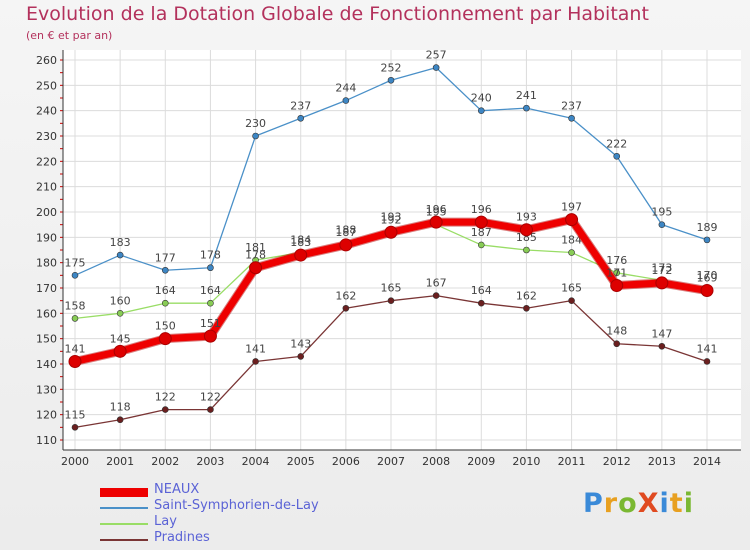 The image size is (750, 550). What do you see at coordinates (481, 245) in the screenshot?
I see `point-lay-2009` at bounding box center [481, 245].